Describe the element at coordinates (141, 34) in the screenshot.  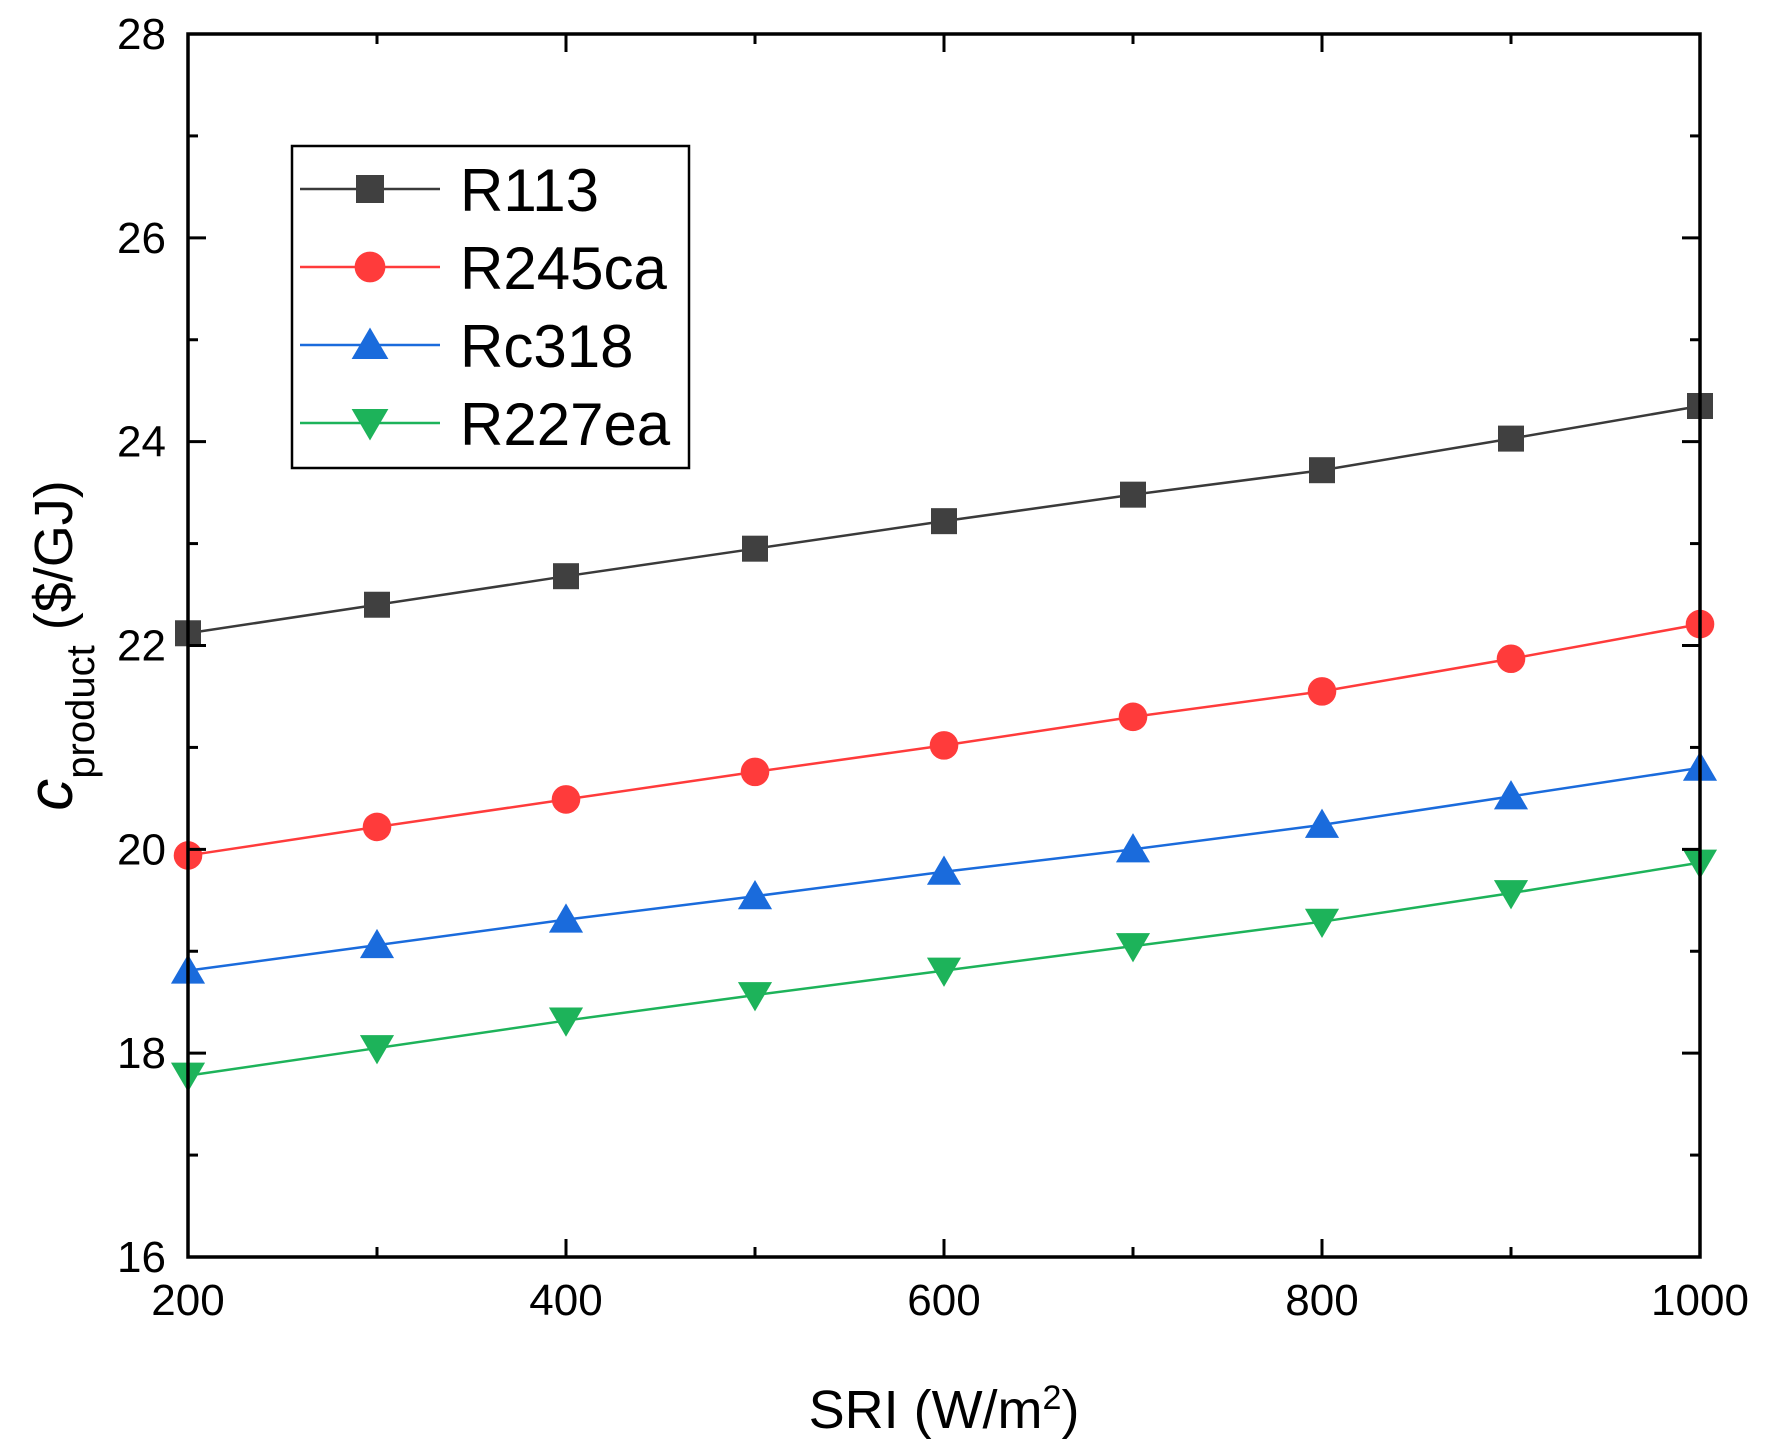
I see `y-tick-label: 28` at that location.